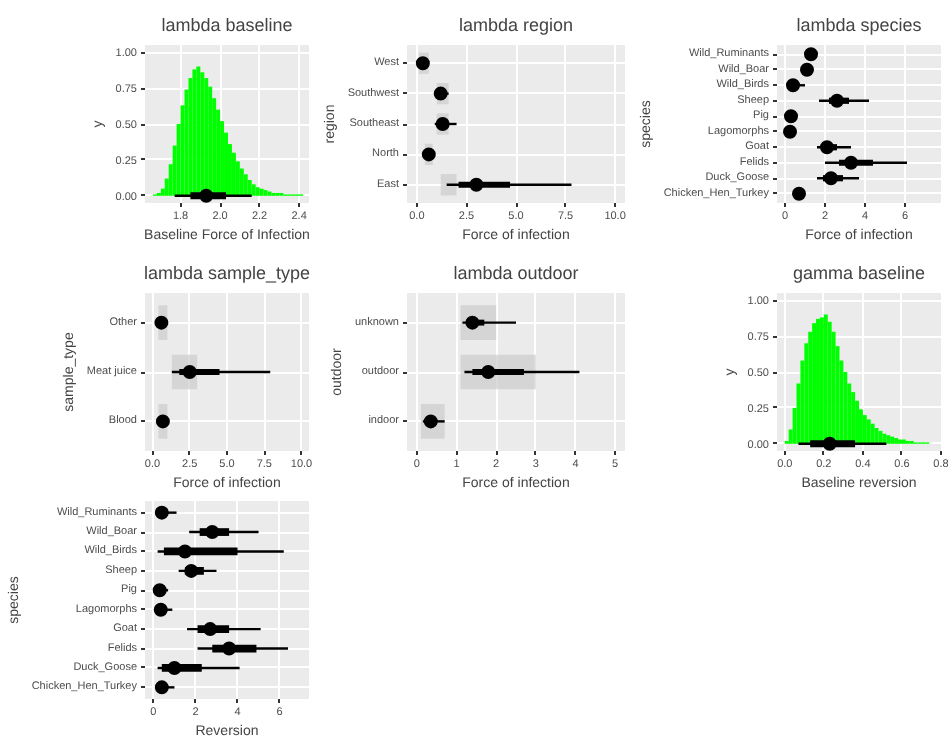 The width and height of the screenshot is (948, 748). What do you see at coordinates (516, 273) in the screenshot?
I see `chart-title: lambda outdoor` at bounding box center [516, 273].